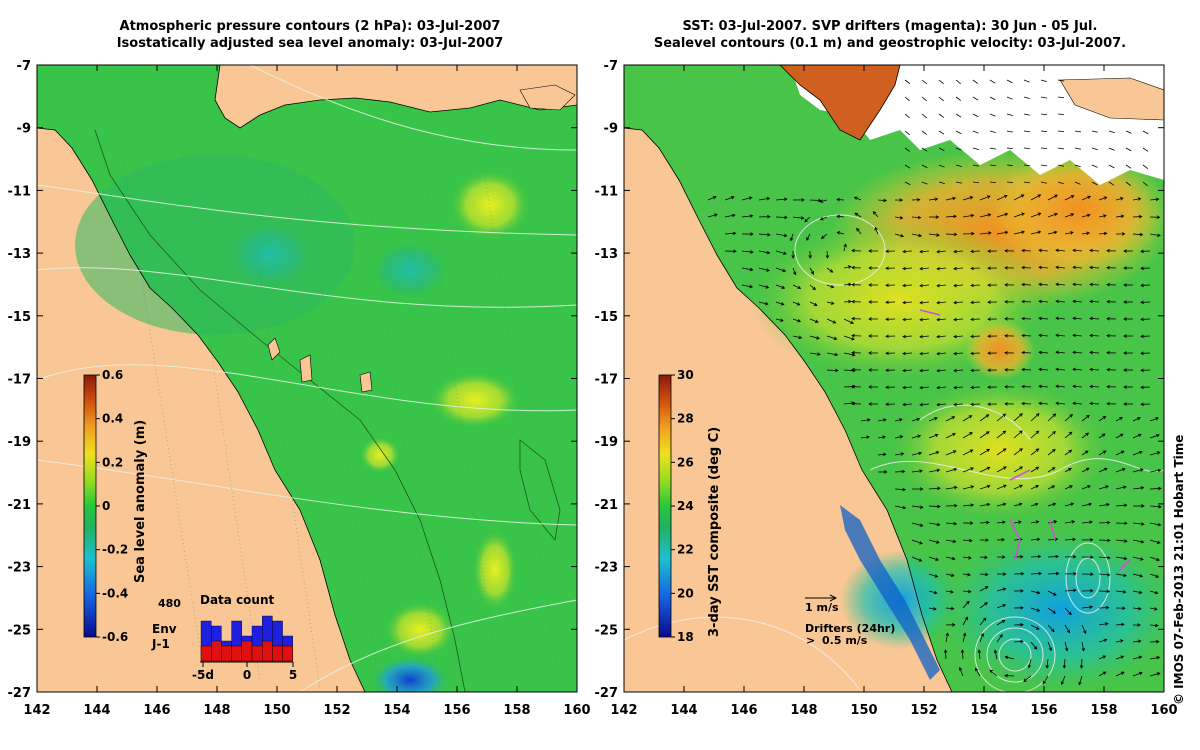 This screenshot has width=1200, height=750. What do you see at coordinates (1111, 99) in the screenshot?
I see `island-land-sst` at bounding box center [1111, 99].